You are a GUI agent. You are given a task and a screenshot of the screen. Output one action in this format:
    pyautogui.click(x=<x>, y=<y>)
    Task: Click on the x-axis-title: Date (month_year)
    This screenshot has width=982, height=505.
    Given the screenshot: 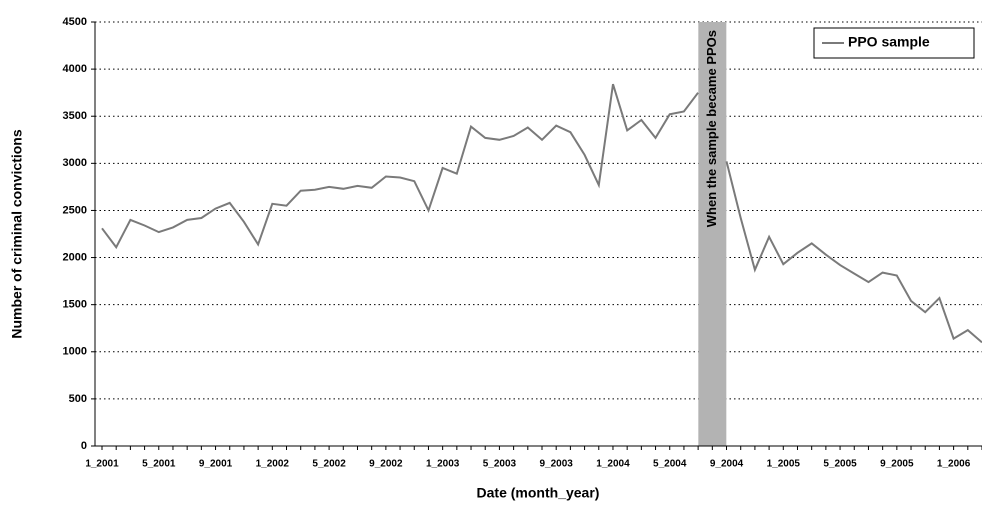 What is the action you would take?
    pyautogui.click(x=538, y=493)
    